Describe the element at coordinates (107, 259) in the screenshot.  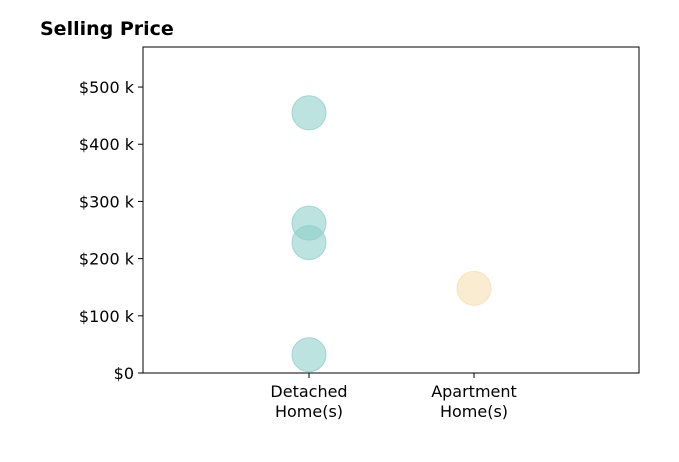
I see `y-tick-label: $200 k` at that location.